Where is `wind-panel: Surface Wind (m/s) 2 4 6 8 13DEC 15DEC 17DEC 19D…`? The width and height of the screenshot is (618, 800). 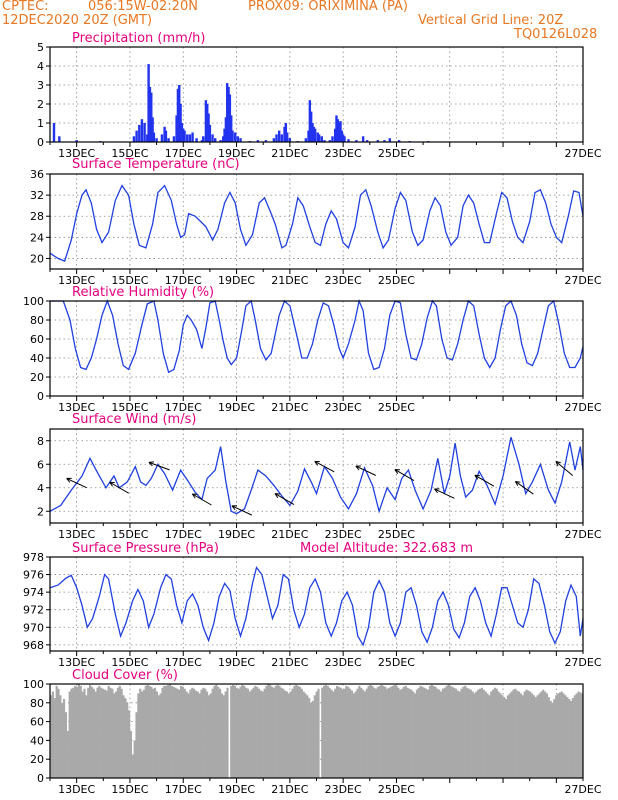
wind-panel: Surface Wind (m/s) 2 4 6 8 13DEC 15DEC 17DEC 19D… is located at coordinates (319, 476).